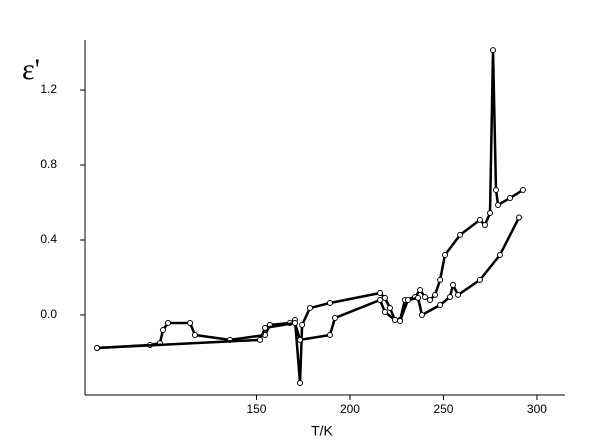 This screenshot has width=597, height=444. Describe the element at coordinates (537, 409) in the screenshot. I see `x-tick-label: 300` at that location.